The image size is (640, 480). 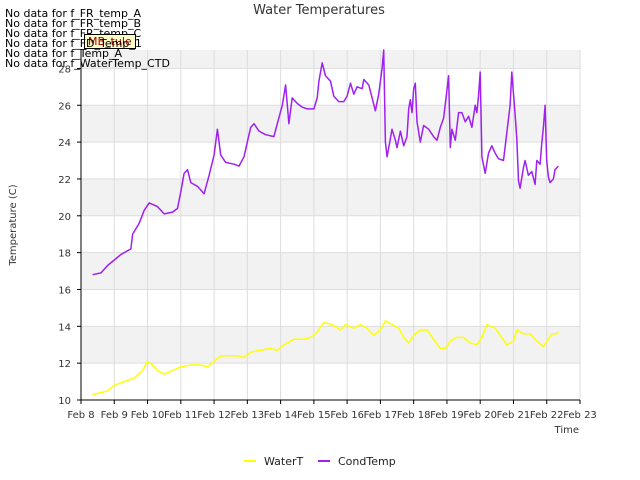 What do you see at coordinates (73, 43) in the screenshot?
I see `no-data-note: No data for f_FD_Temp_1` at bounding box center [73, 43].